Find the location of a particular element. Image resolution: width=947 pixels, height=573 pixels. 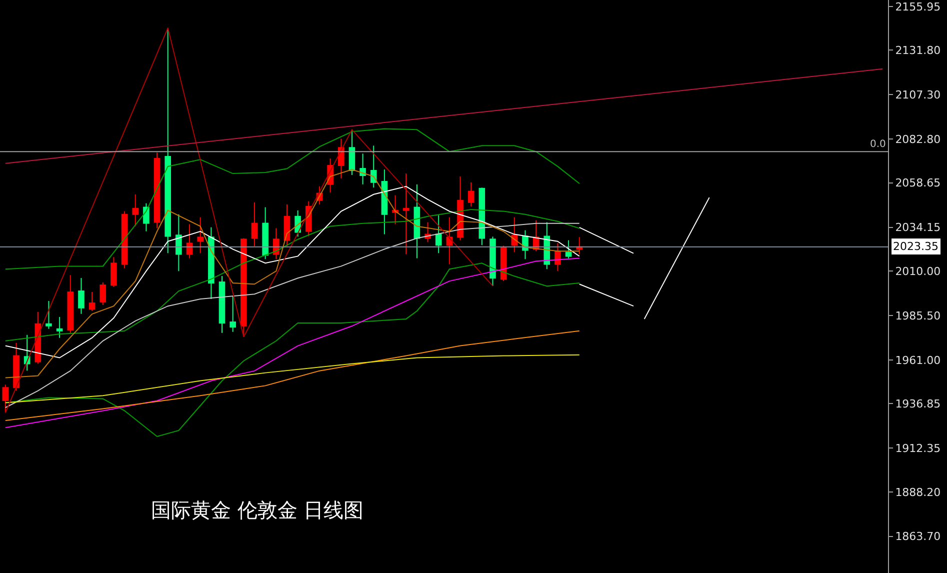

y-tick-label: 1985.50 is located at coordinates (918, 315).